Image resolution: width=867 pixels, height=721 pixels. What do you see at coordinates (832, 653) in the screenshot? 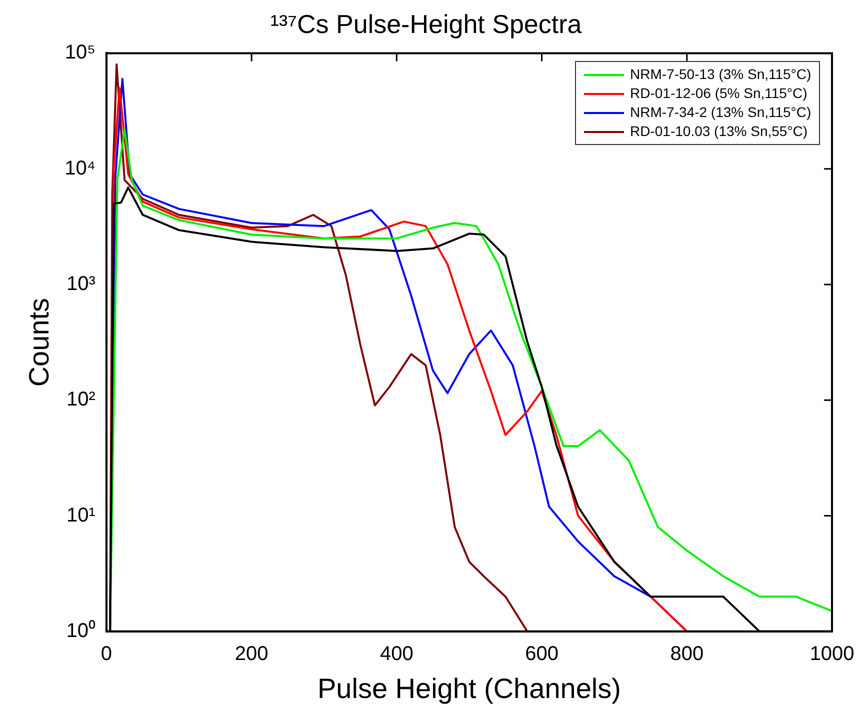
I see `x-tick-label: 1000` at bounding box center [832, 653].